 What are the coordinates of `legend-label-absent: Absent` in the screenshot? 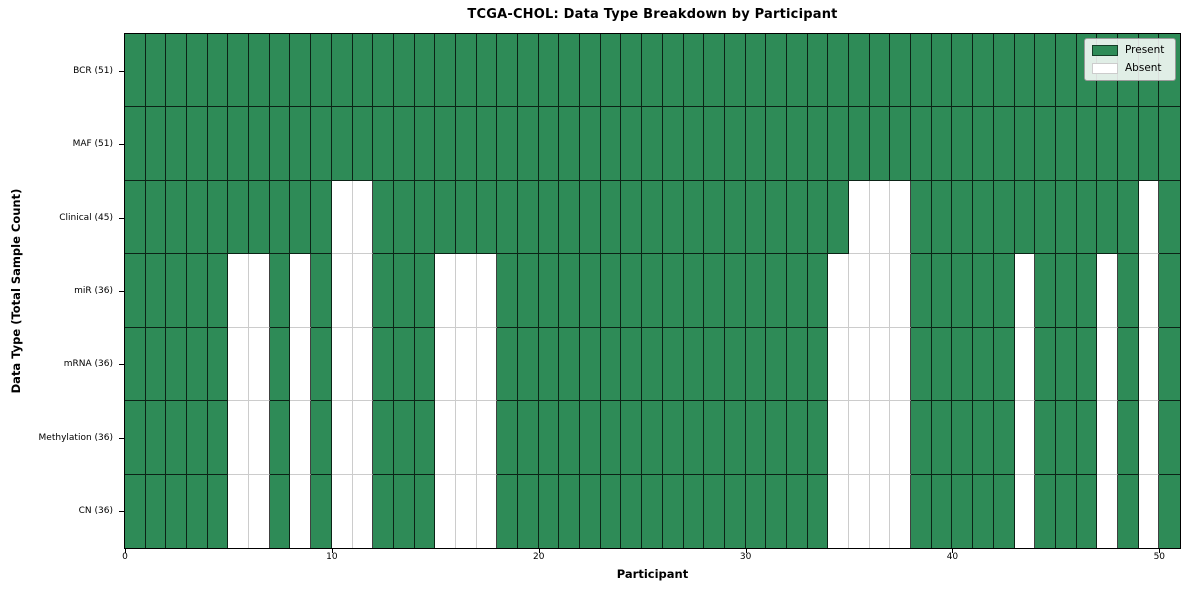 It's located at (1143, 68).